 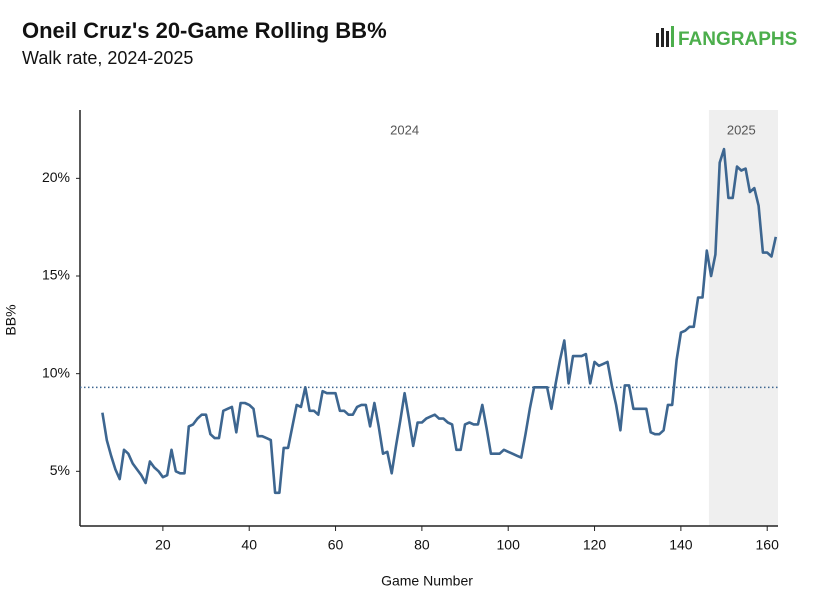 What do you see at coordinates (741, 129) in the screenshot?
I see `annotation: 2025` at bounding box center [741, 129].